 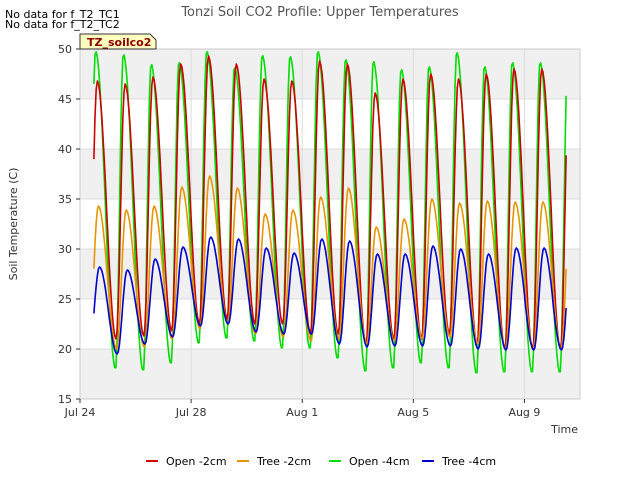 I want to click on site-badge: TZ_soilco2, so click(x=118, y=41).